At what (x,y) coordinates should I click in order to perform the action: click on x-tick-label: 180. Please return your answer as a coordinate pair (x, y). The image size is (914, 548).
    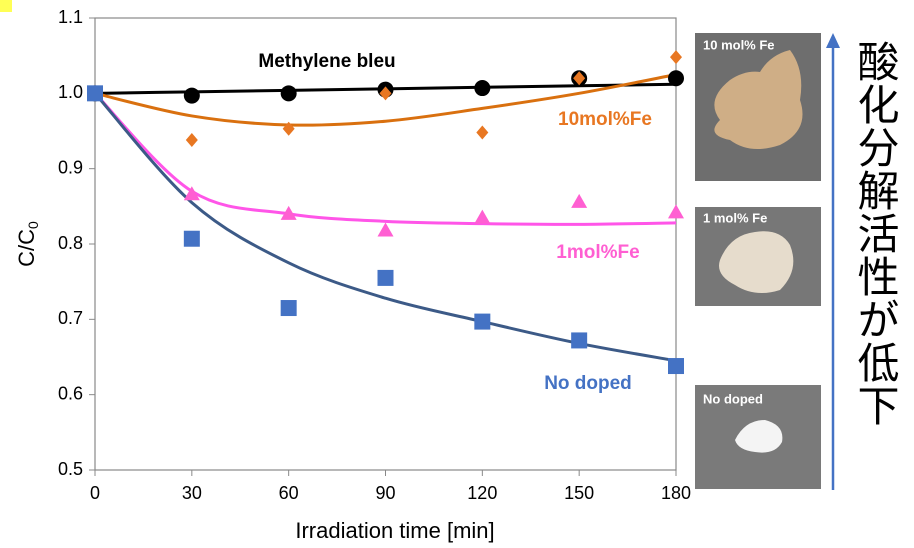
    Looking at the image, I should click on (676, 493).